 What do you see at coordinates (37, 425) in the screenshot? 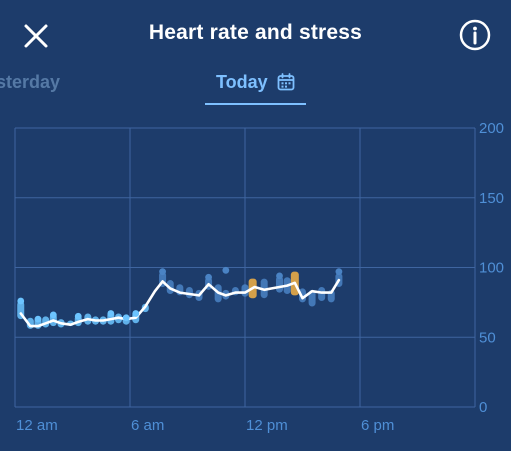
I see `x-tick-label: 12 am` at bounding box center [37, 425].